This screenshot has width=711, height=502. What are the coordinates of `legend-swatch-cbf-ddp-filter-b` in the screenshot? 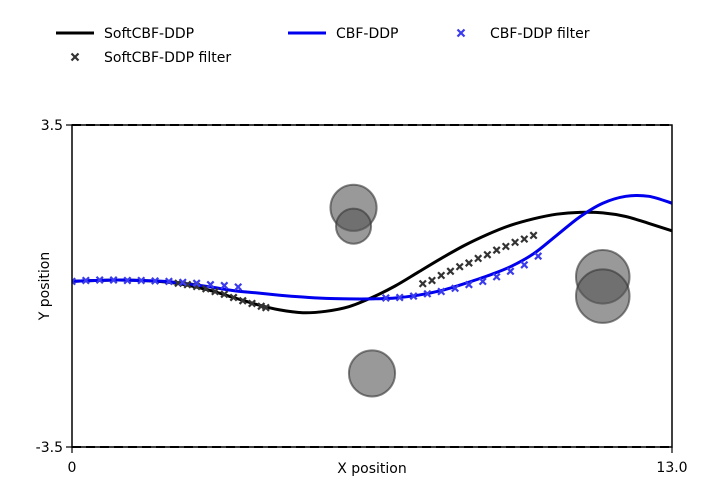 It's located at (461, 33).